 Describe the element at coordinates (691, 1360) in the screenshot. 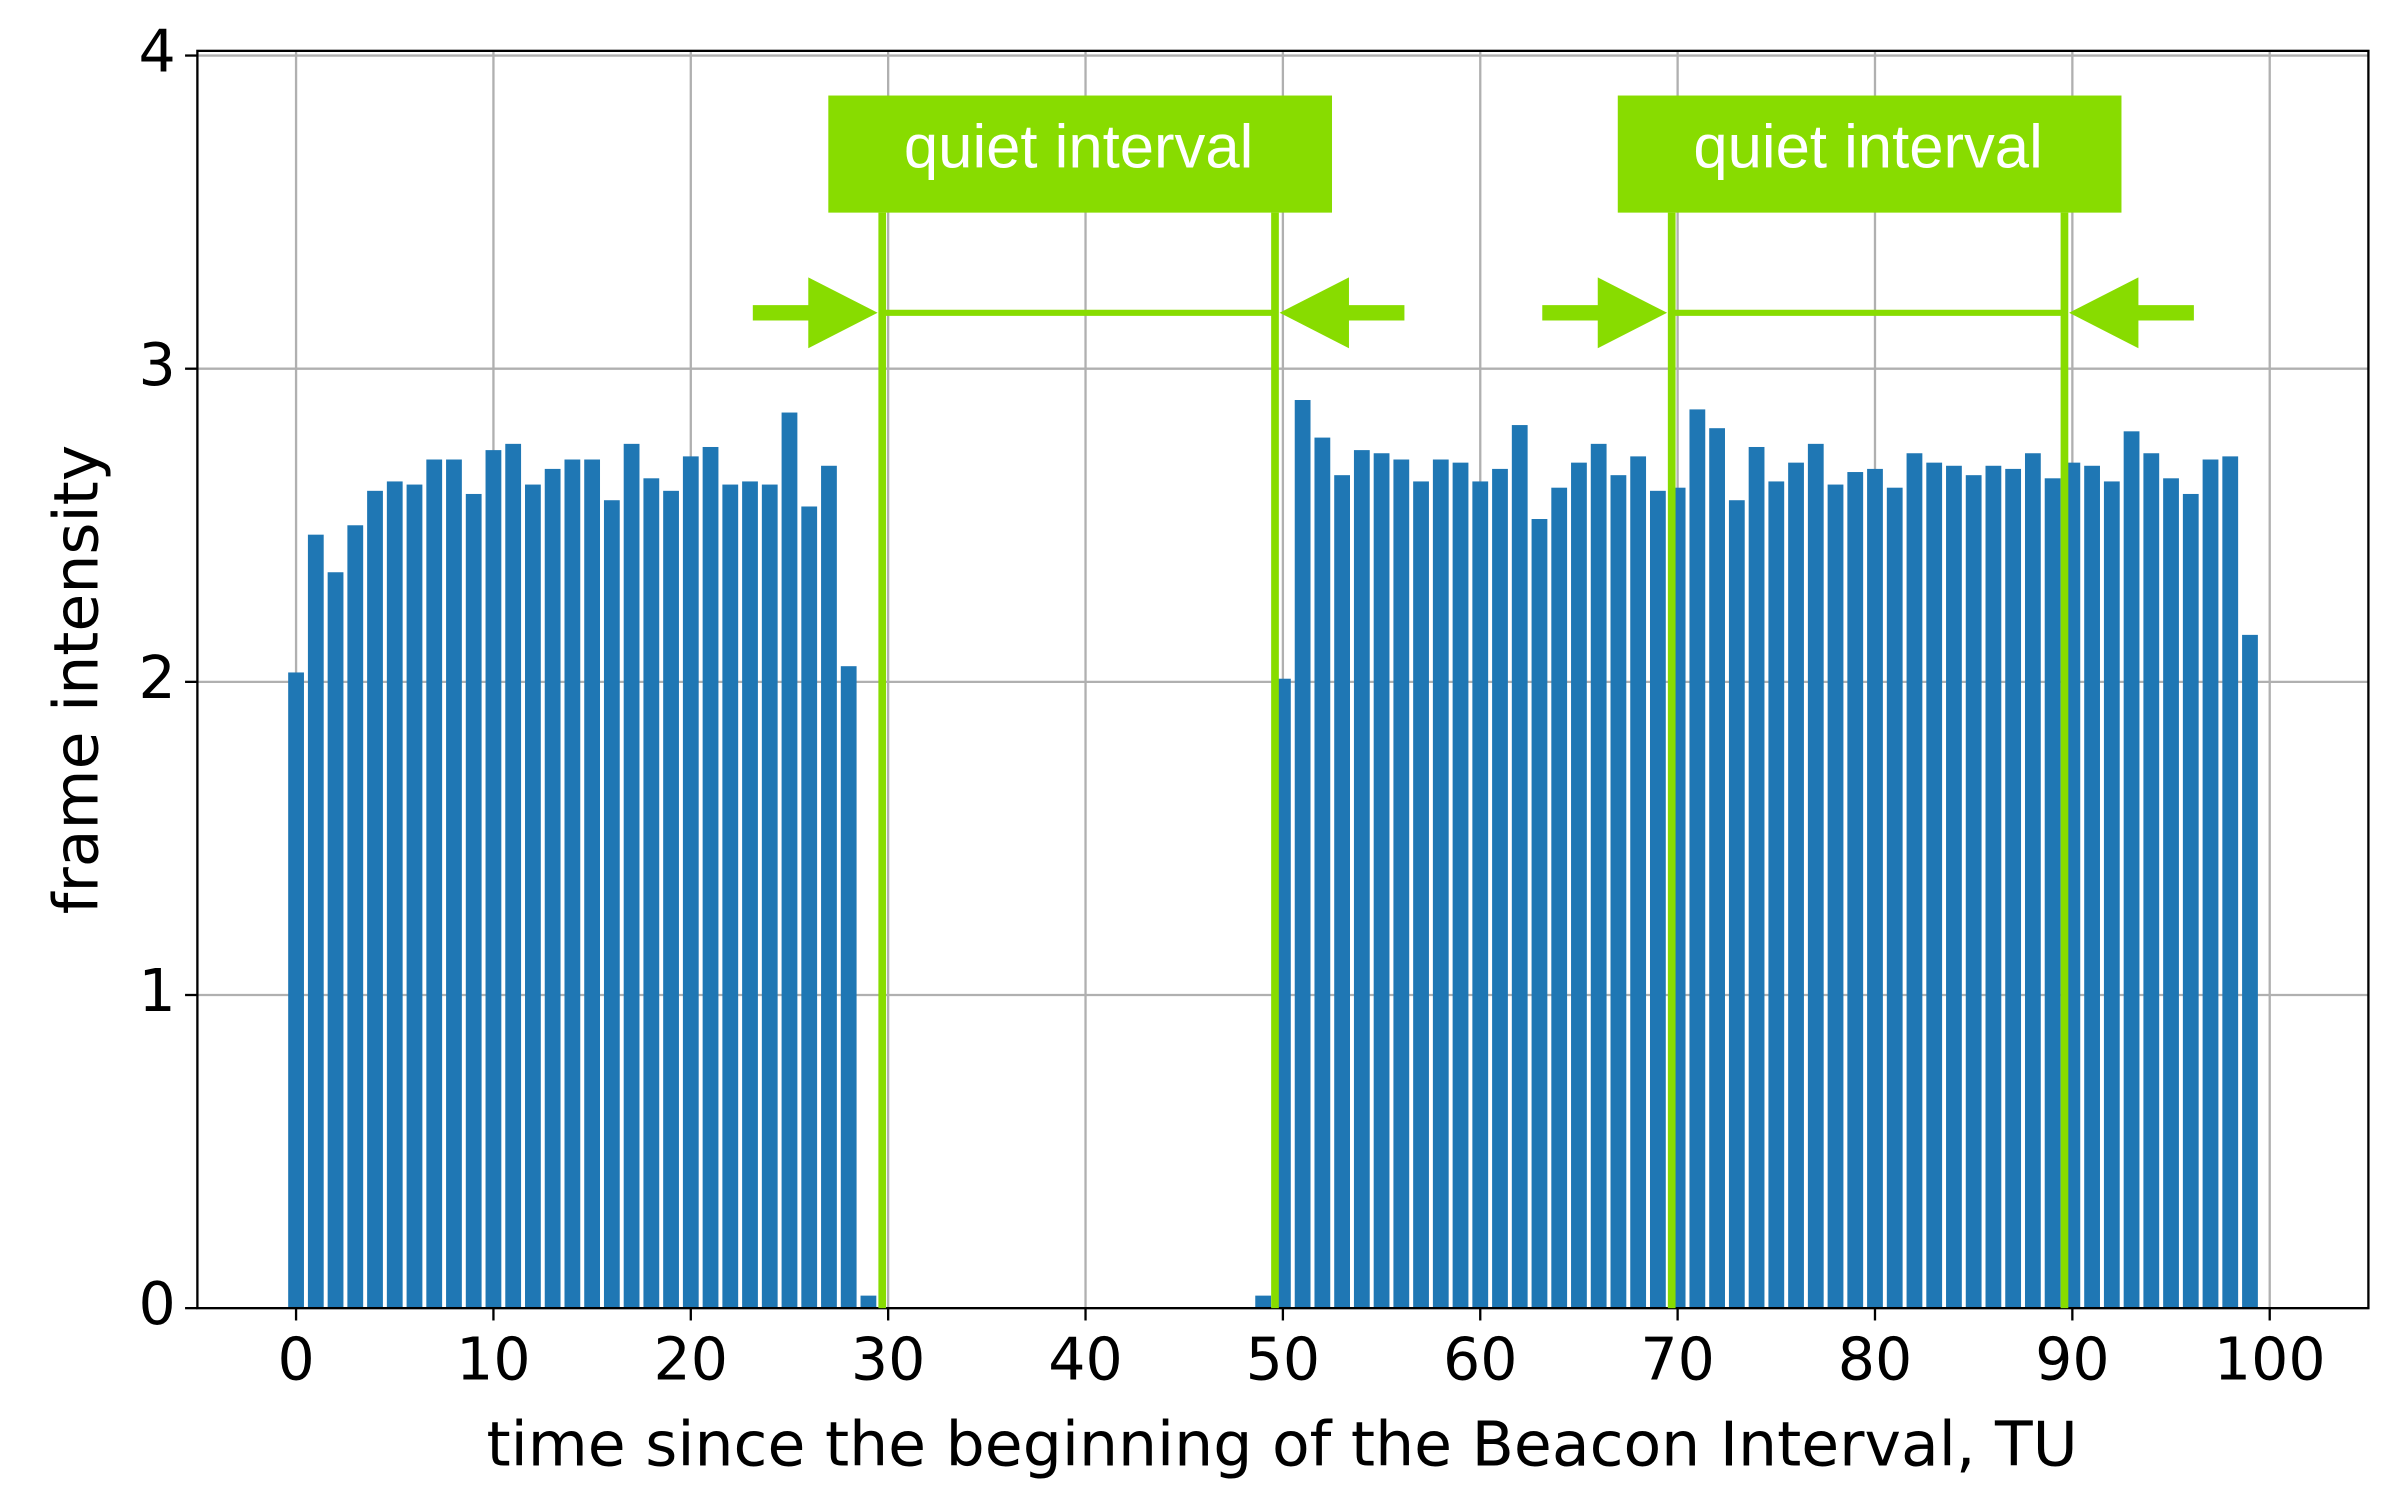

I see `x-tick-label: 20` at that location.